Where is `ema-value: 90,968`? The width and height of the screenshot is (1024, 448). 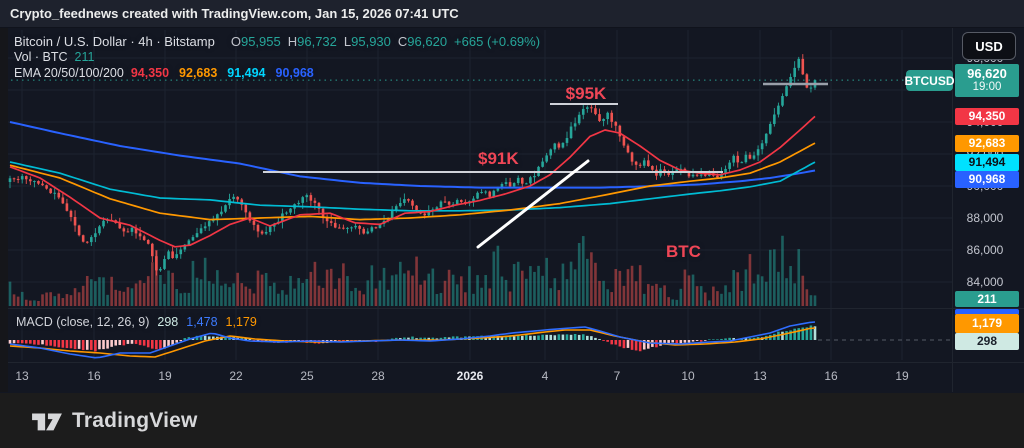
ema-value: 90,968 is located at coordinates (294, 73).